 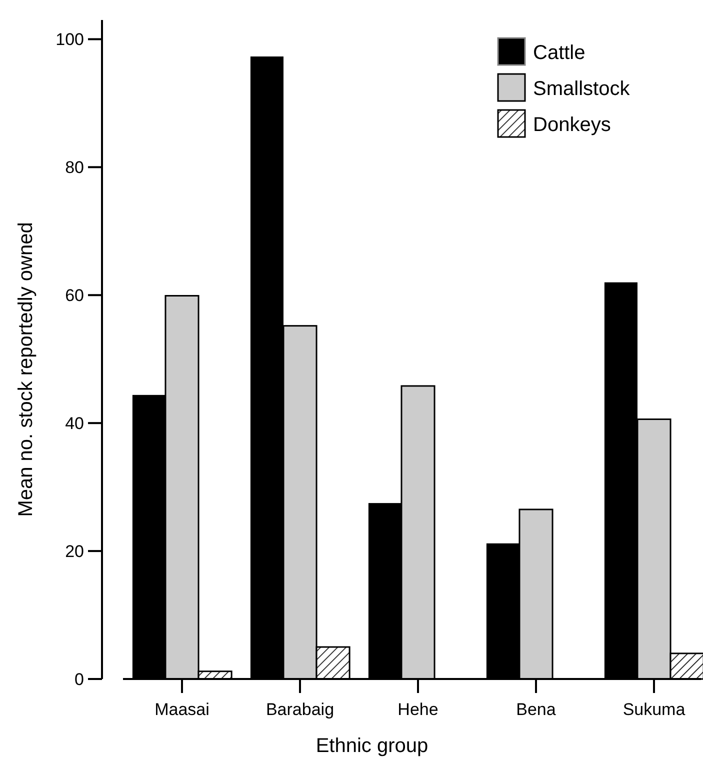 I want to click on x-tick-label: Sukuma, so click(x=654, y=709).